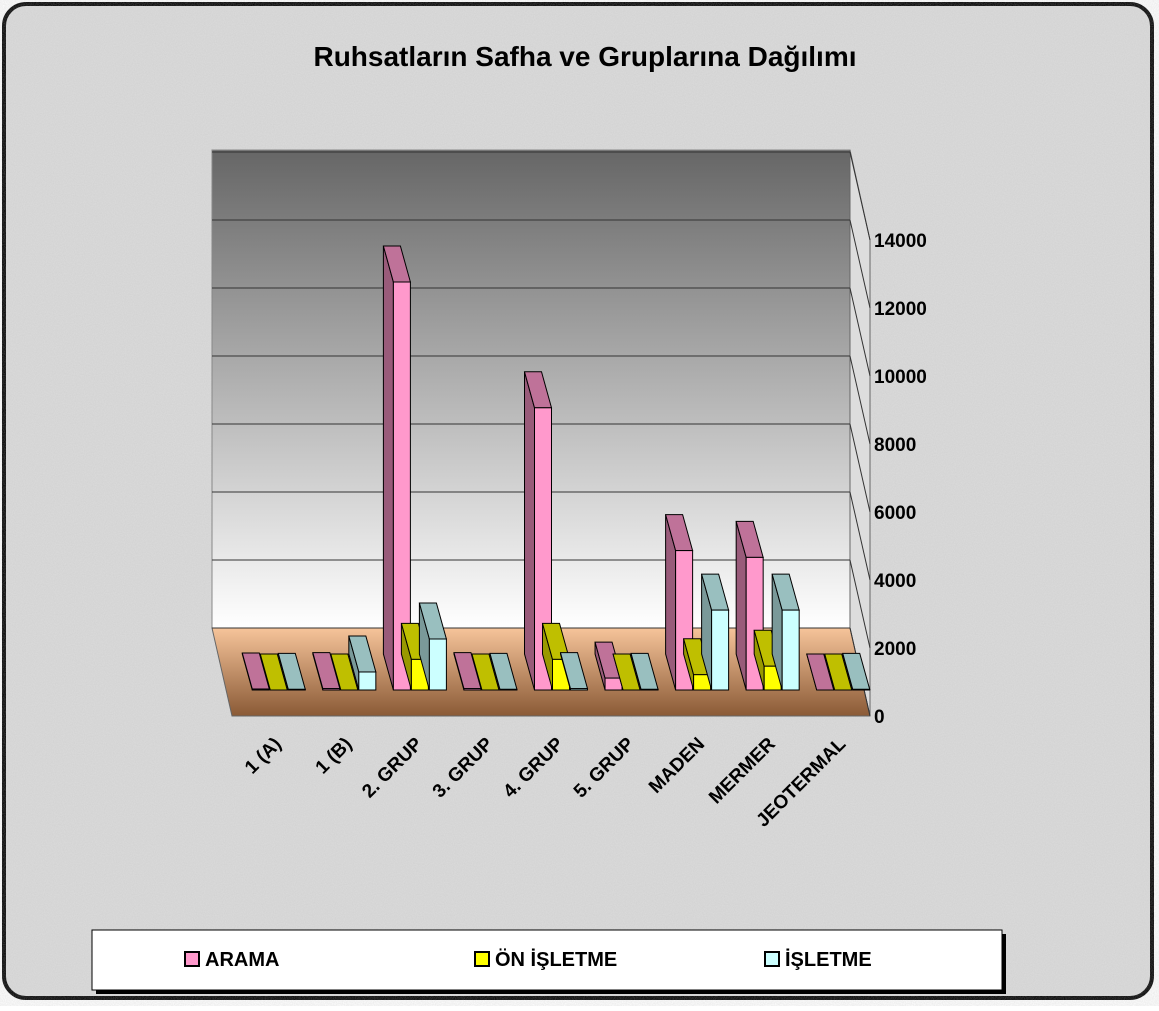 The image size is (1159, 1011). Describe the element at coordinates (895, 581) in the screenshot. I see `y-tick-label: 4000` at that location.